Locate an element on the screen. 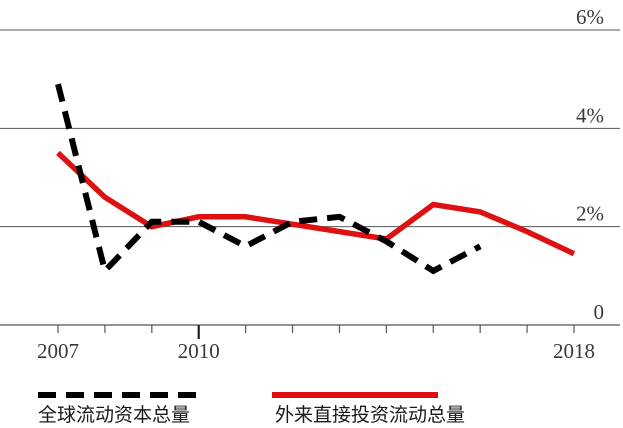  legend-label-0: 全球流动资本总量 is located at coordinates (114, 415).